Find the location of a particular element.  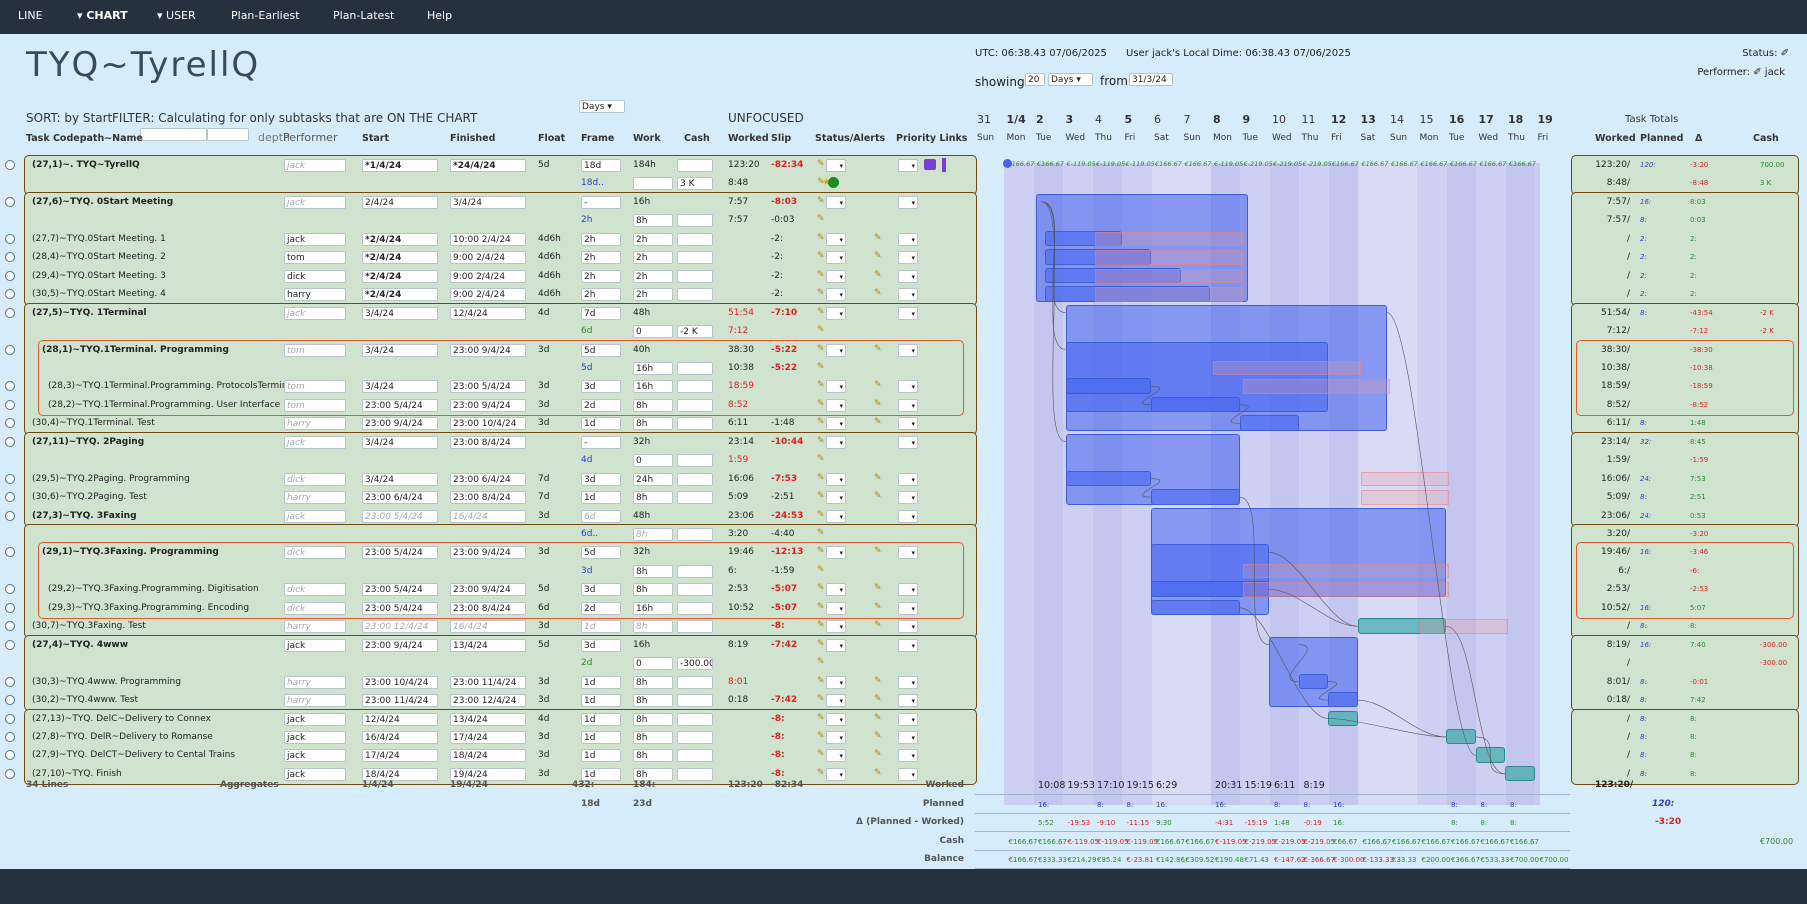

star-icon: ★ is located at coordinates (826, 183).